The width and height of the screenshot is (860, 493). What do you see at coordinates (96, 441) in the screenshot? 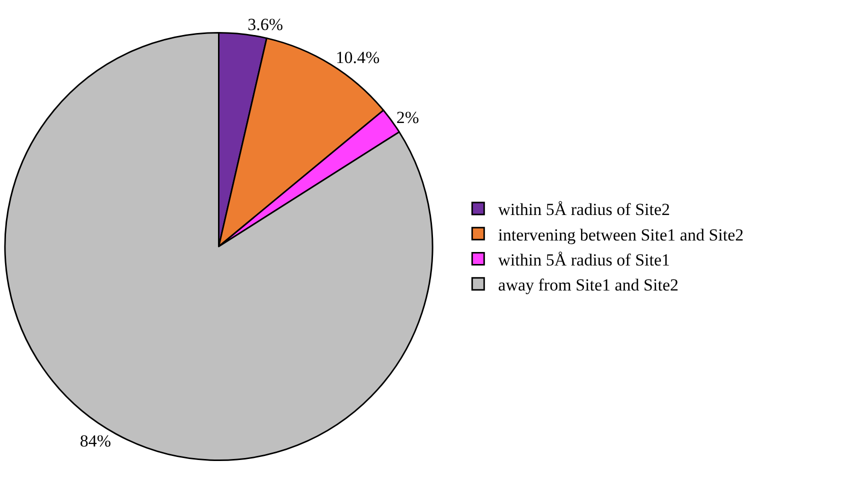
I see `data-label: 84%` at bounding box center [96, 441].